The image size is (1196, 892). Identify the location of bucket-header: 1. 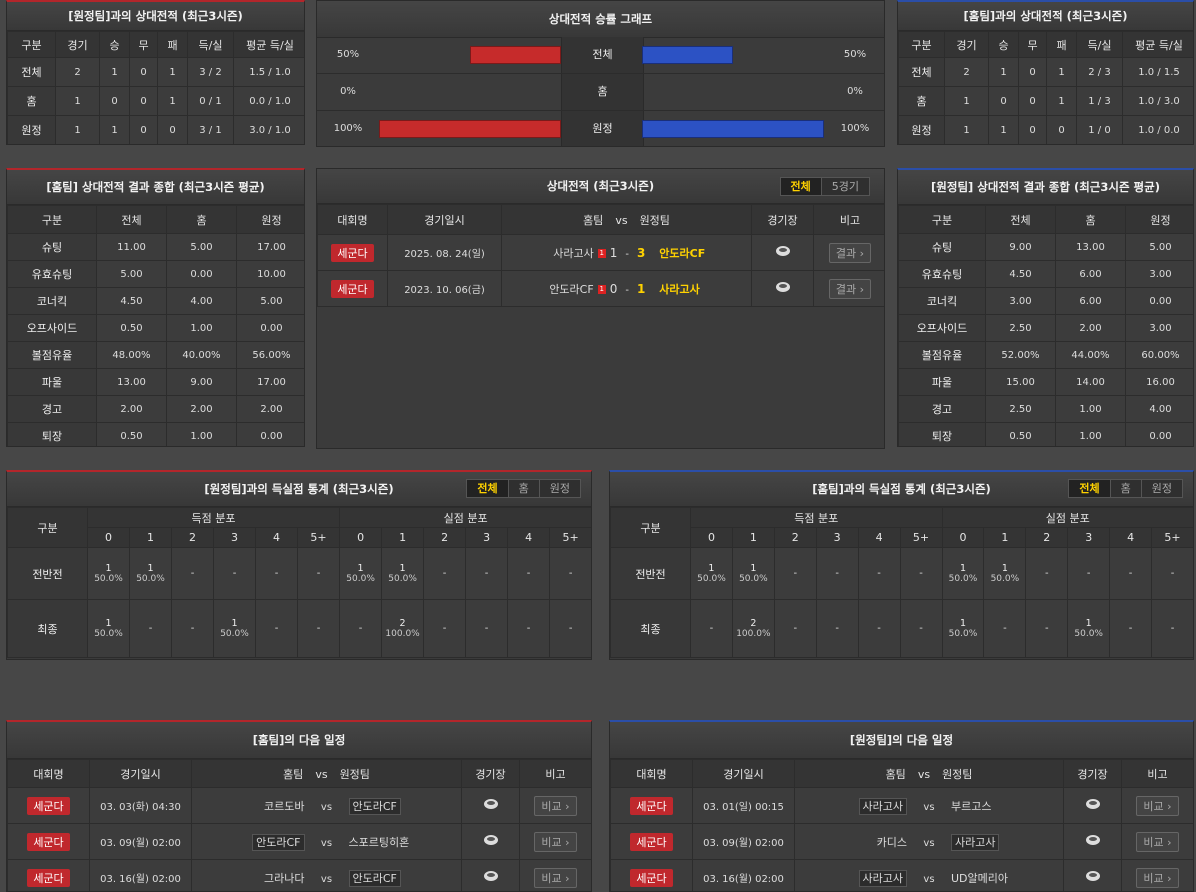
(1005, 537).